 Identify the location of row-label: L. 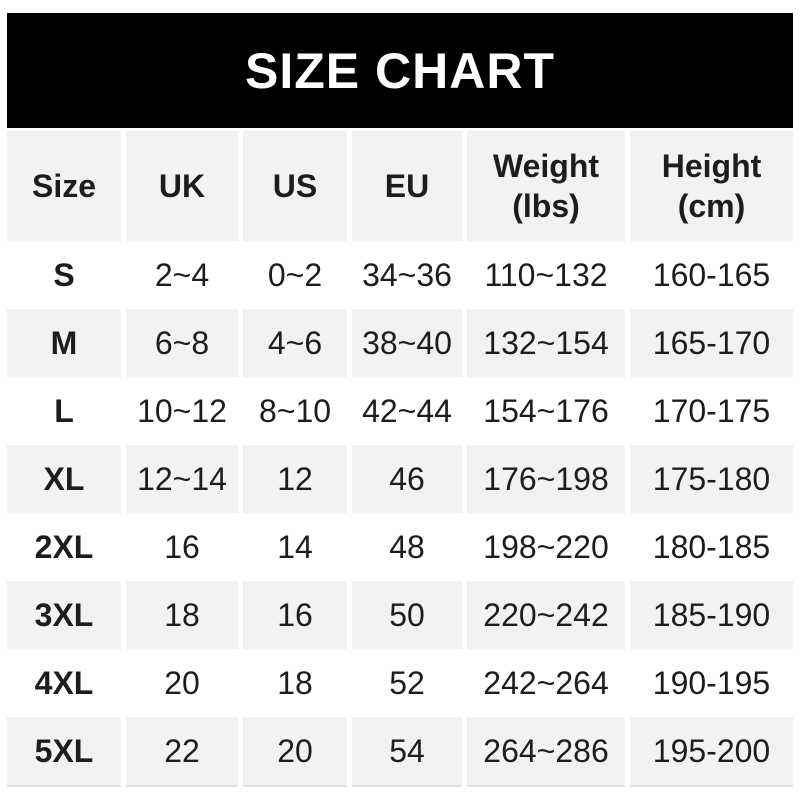
(64, 411).